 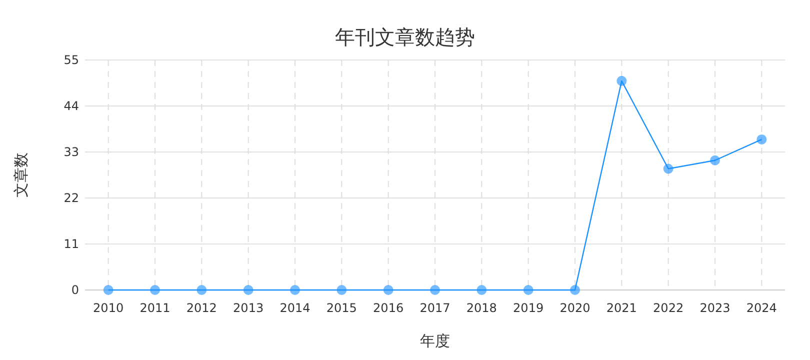 I want to click on y-tick-label: 55, so click(x=71, y=60).